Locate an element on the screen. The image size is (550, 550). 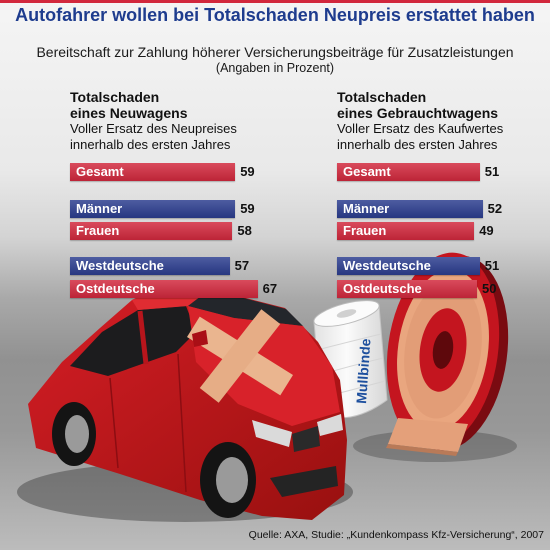
bar-label-neuwagen-ostdeutsche: Ostdeutsche is located at coordinates (115, 288).